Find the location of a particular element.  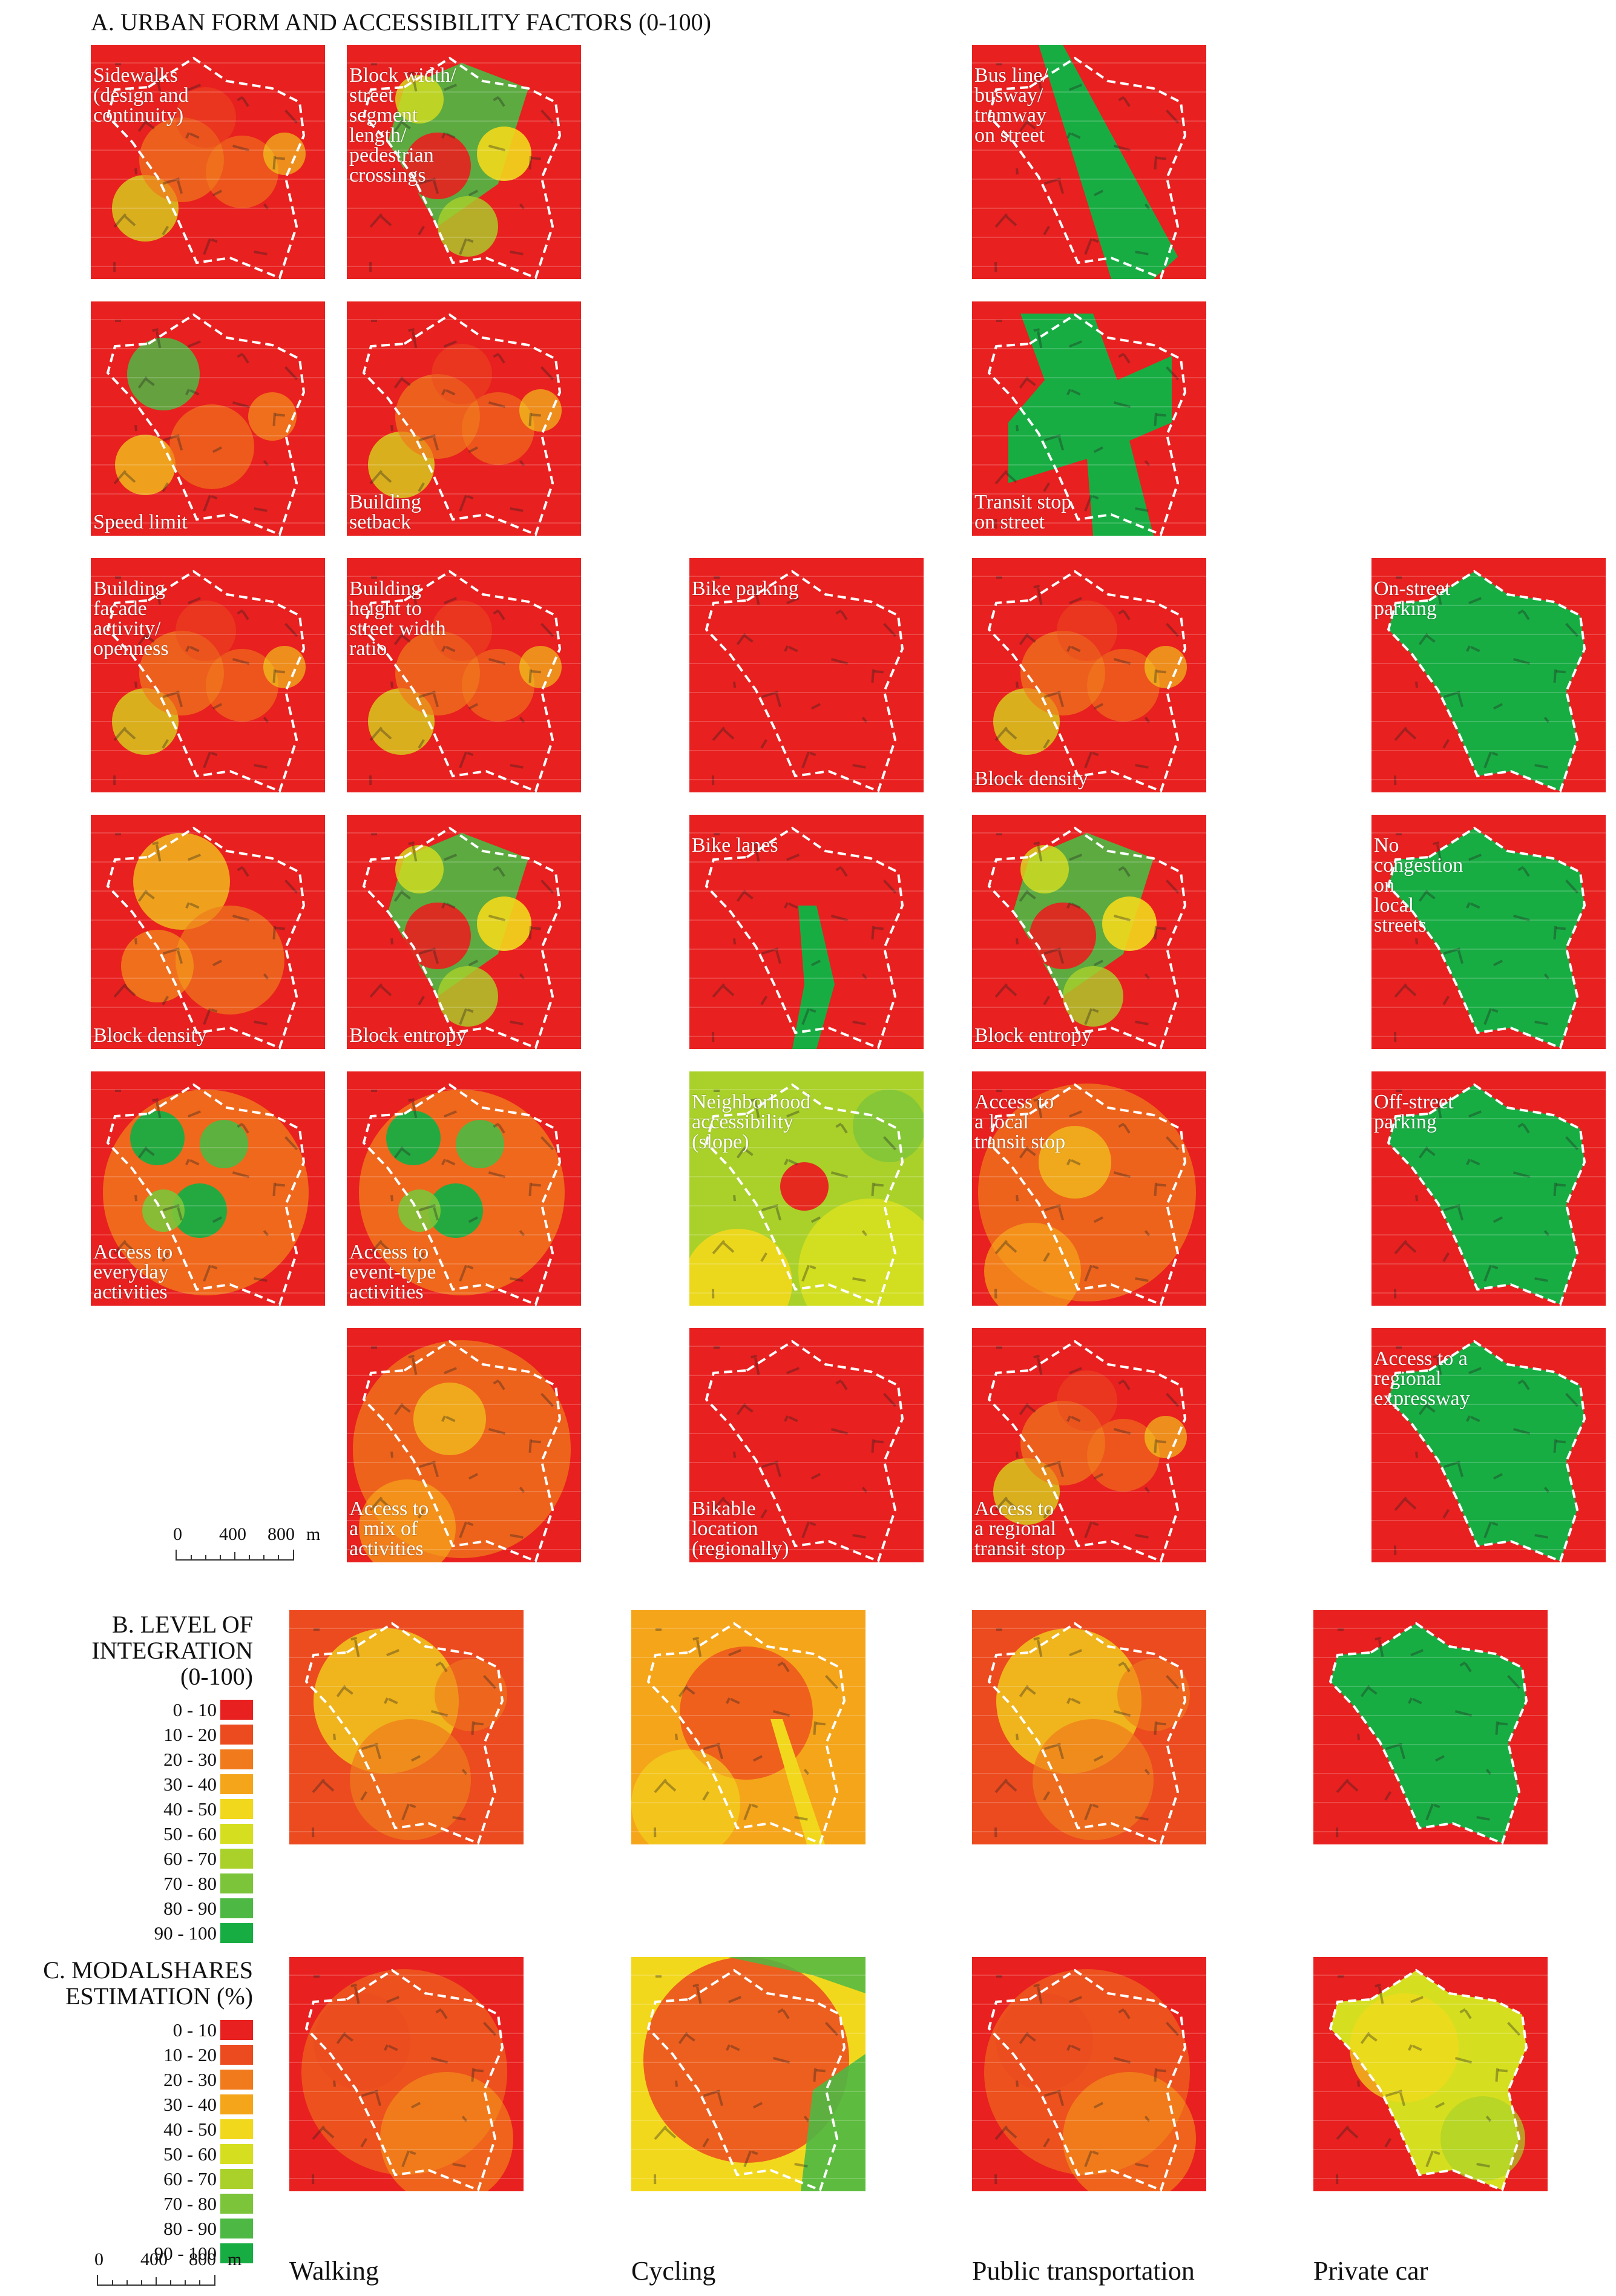

section-c-title: C. MODALSHARES ESTIMATION (%) is located at coordinates (126, 1984).